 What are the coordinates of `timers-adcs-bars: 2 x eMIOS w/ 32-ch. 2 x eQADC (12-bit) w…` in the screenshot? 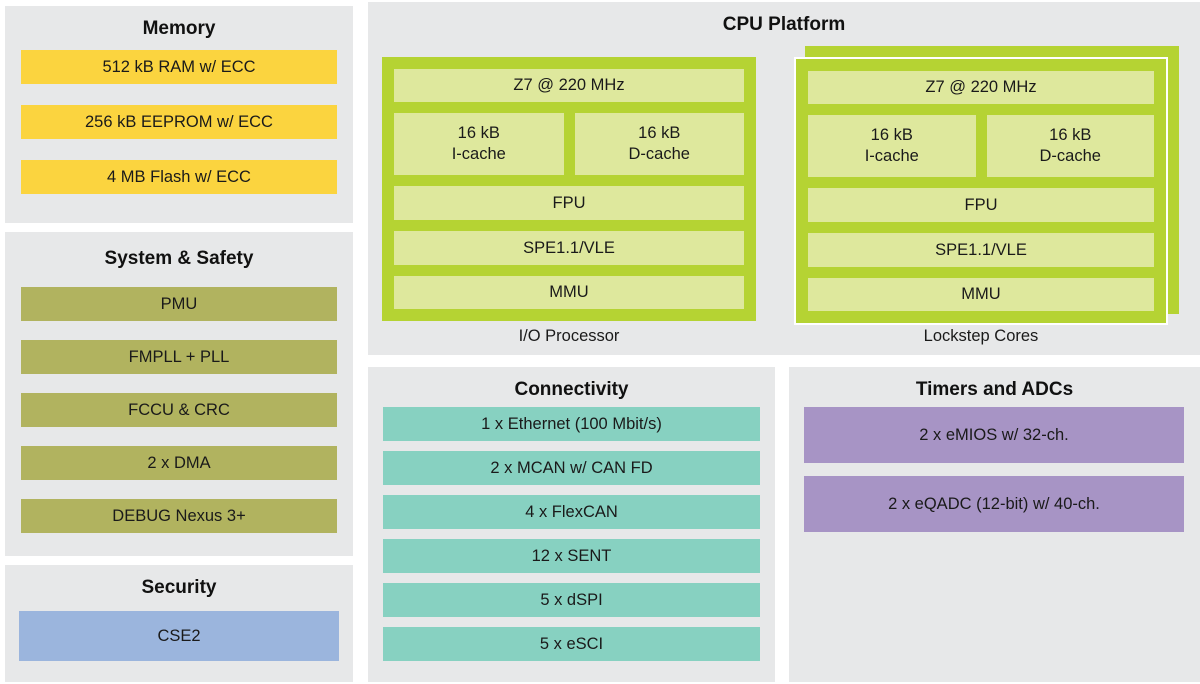 It's located at (994, 469).